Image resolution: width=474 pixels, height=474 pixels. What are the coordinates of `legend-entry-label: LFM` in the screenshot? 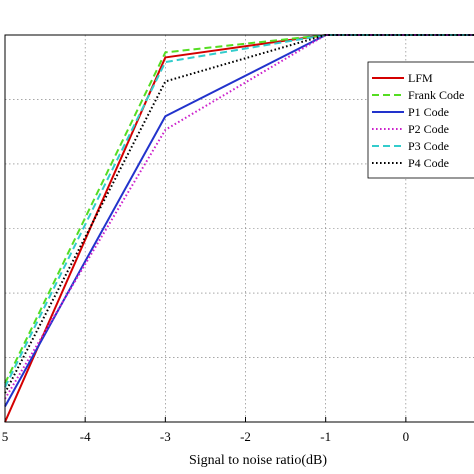 It's located at (420, 78).